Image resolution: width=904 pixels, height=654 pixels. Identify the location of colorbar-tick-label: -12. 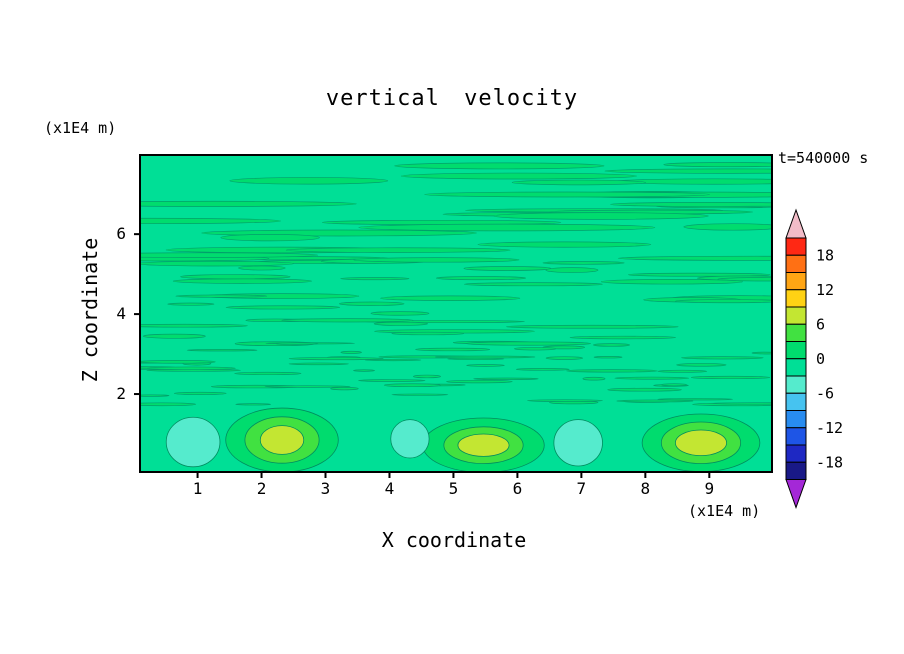
(829, 428).